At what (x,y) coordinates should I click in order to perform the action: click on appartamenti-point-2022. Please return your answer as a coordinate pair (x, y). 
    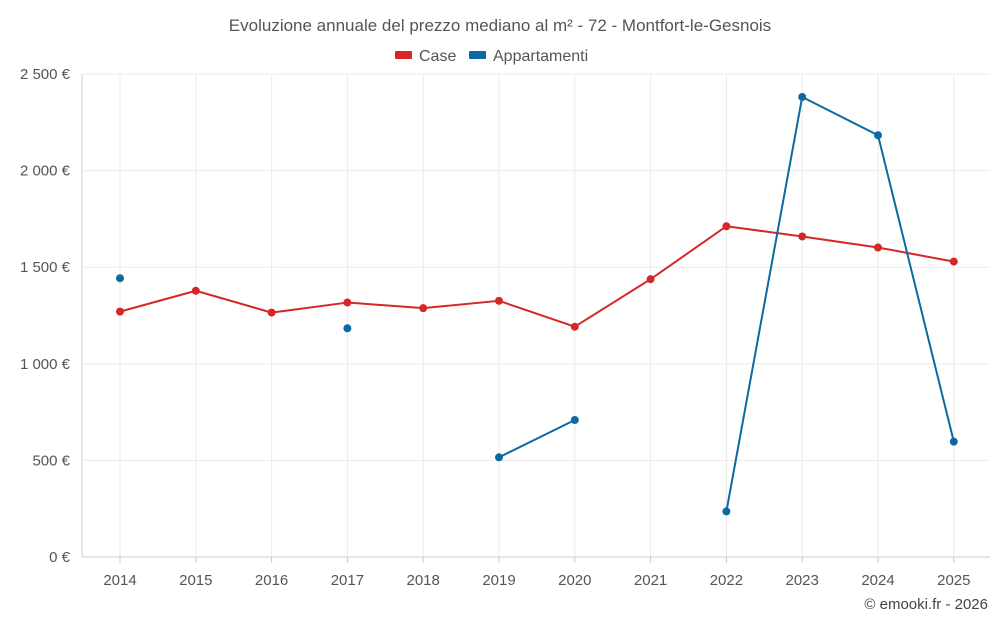
    Looking at the image, I should click on (726, 511).